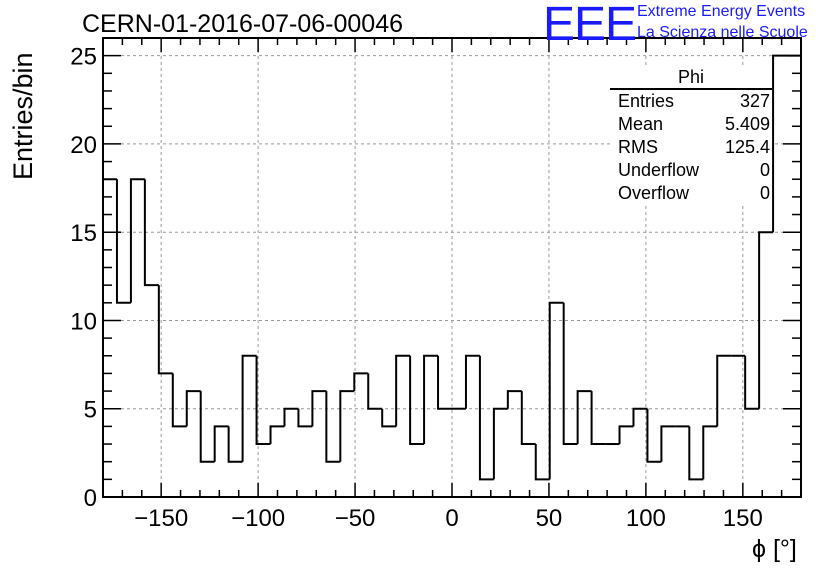 Image resolution: width=836 pixels, height=572 pixels. I want to click on stats-row-rms: RMS 125.4, so click(691, 147).